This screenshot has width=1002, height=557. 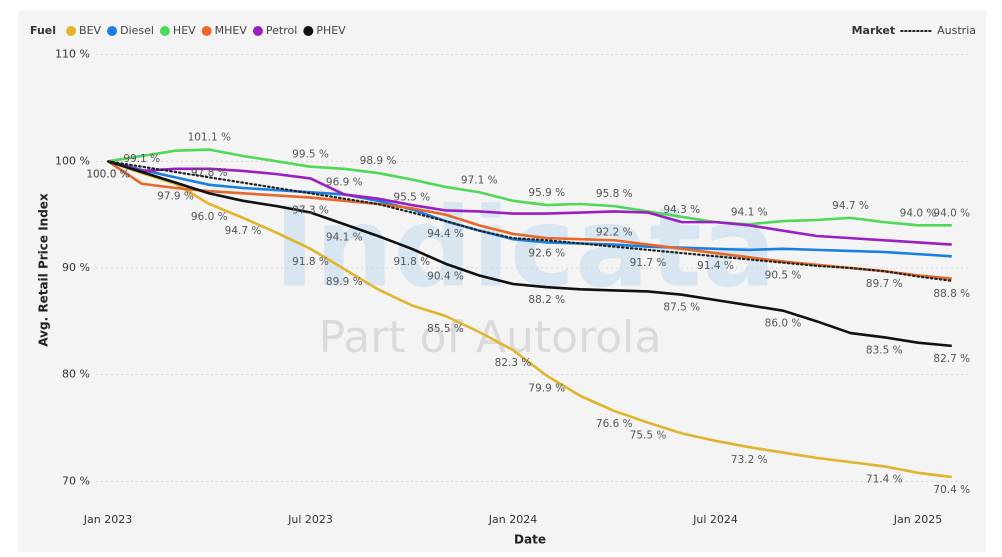 I want to click on data-label: 101.1 %, so click(x=209, y=138).